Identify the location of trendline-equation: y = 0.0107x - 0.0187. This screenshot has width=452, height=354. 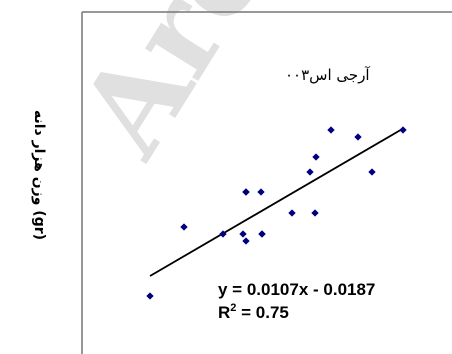
(296, 289).